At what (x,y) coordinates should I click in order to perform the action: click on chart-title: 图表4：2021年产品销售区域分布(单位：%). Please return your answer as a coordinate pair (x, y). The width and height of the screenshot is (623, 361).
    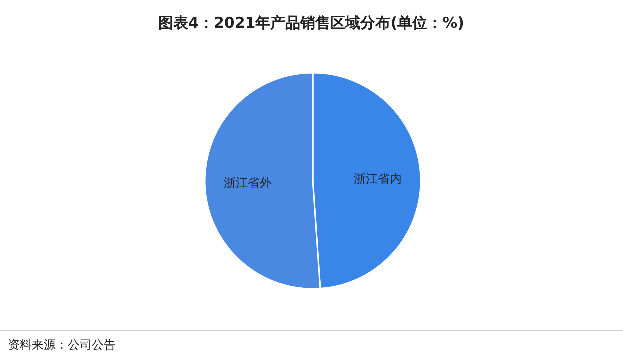
    Looking at the image, I should click on (311, 23).